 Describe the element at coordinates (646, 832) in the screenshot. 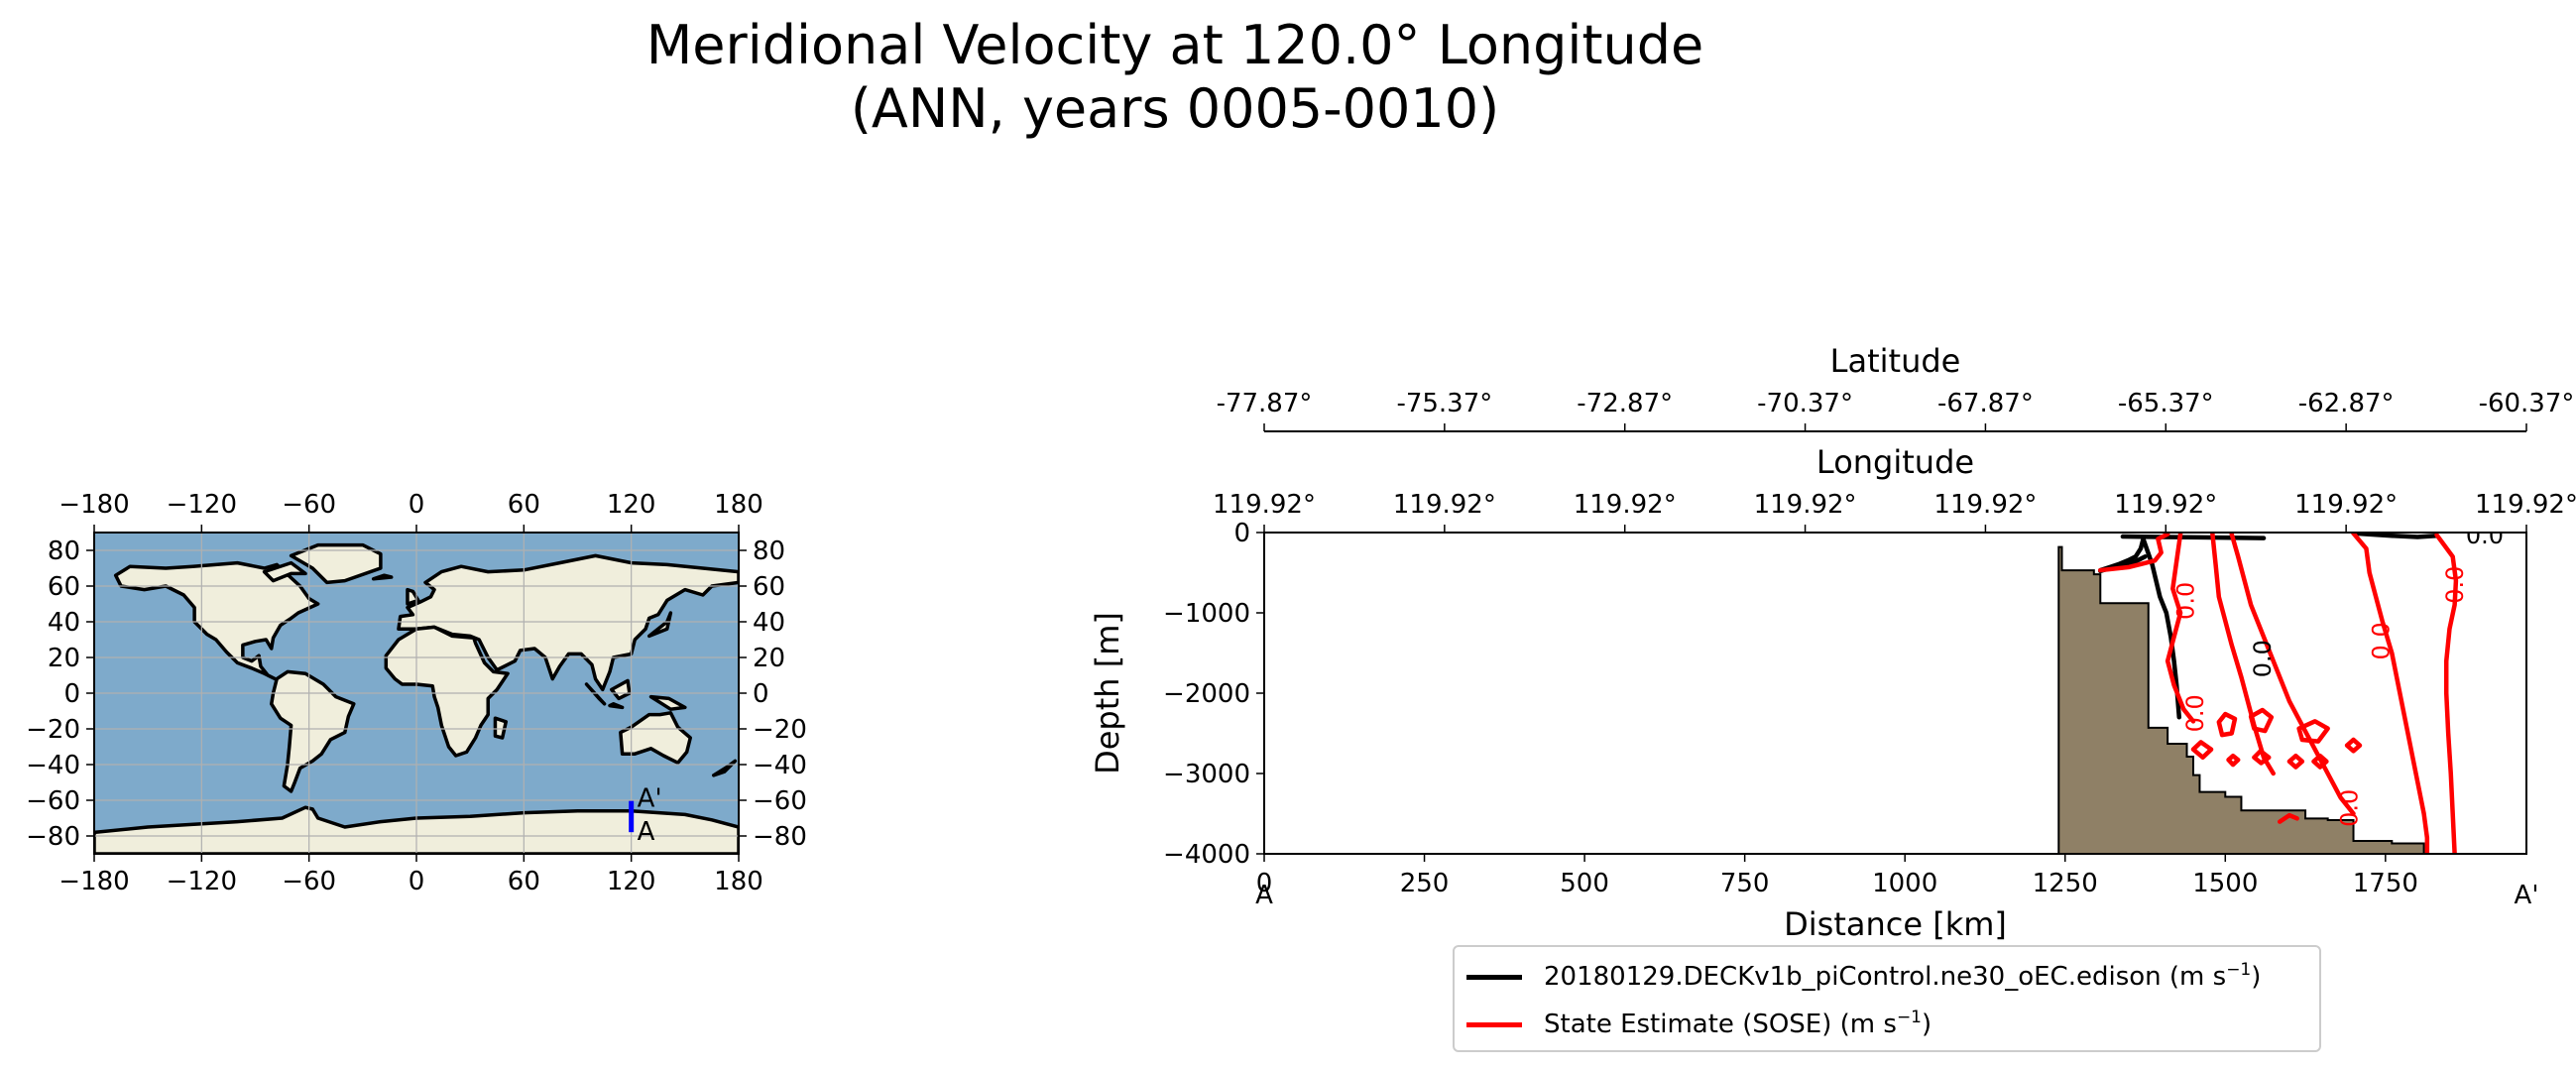

I see `transect-start-label: A` at that location.